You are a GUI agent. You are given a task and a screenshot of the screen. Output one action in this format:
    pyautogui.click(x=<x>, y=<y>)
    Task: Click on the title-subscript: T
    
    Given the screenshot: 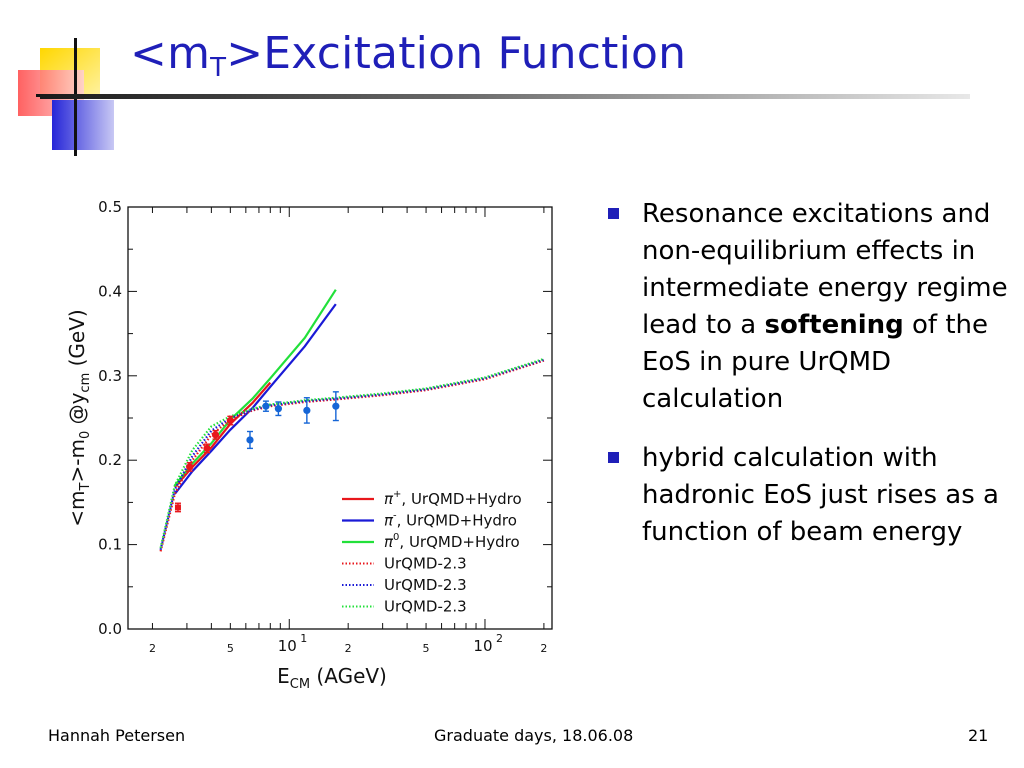 What is the action you would take?
    pyautogui.click(x=218, y=68)
    